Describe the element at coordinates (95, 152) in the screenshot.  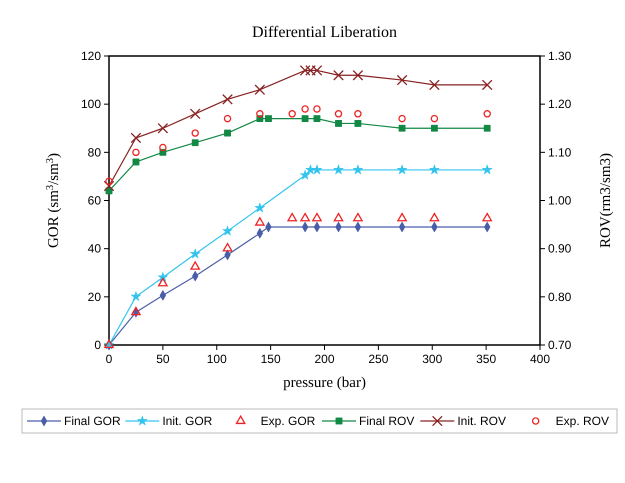
I see `y-tick-label: 80` at that location.